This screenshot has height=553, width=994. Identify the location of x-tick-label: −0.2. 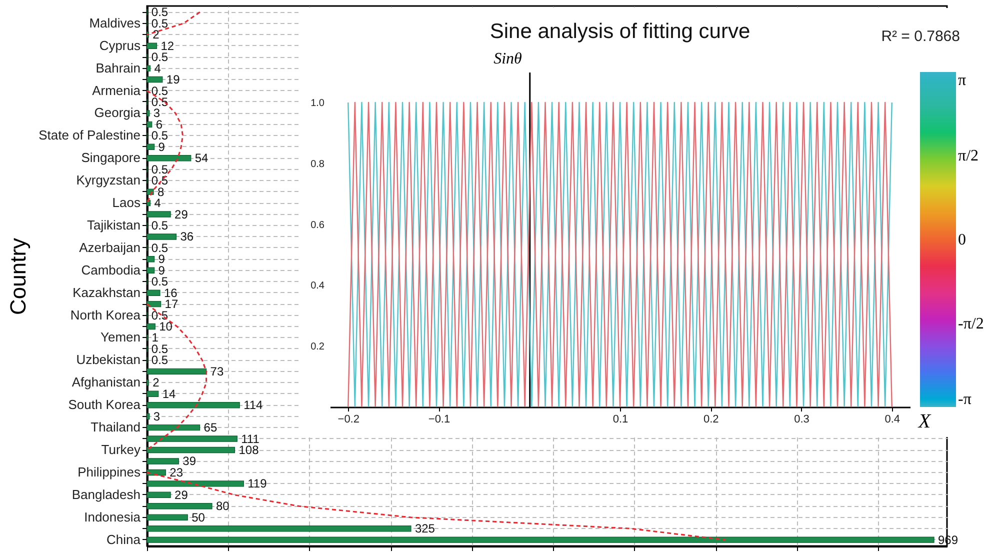
(349, 420).